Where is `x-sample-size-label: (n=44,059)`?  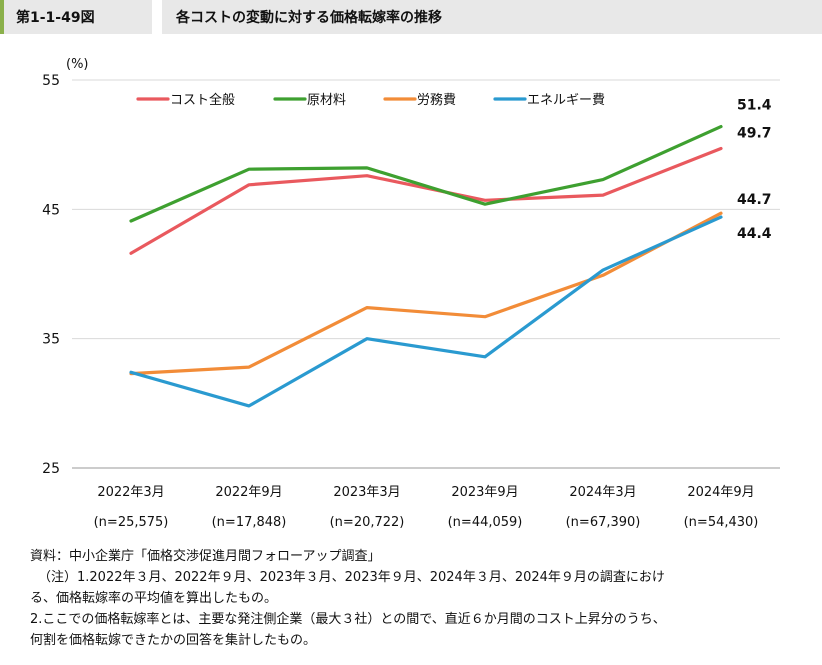
x-sample-size-label: (n=44,059) is located at coordinates (485, 522).